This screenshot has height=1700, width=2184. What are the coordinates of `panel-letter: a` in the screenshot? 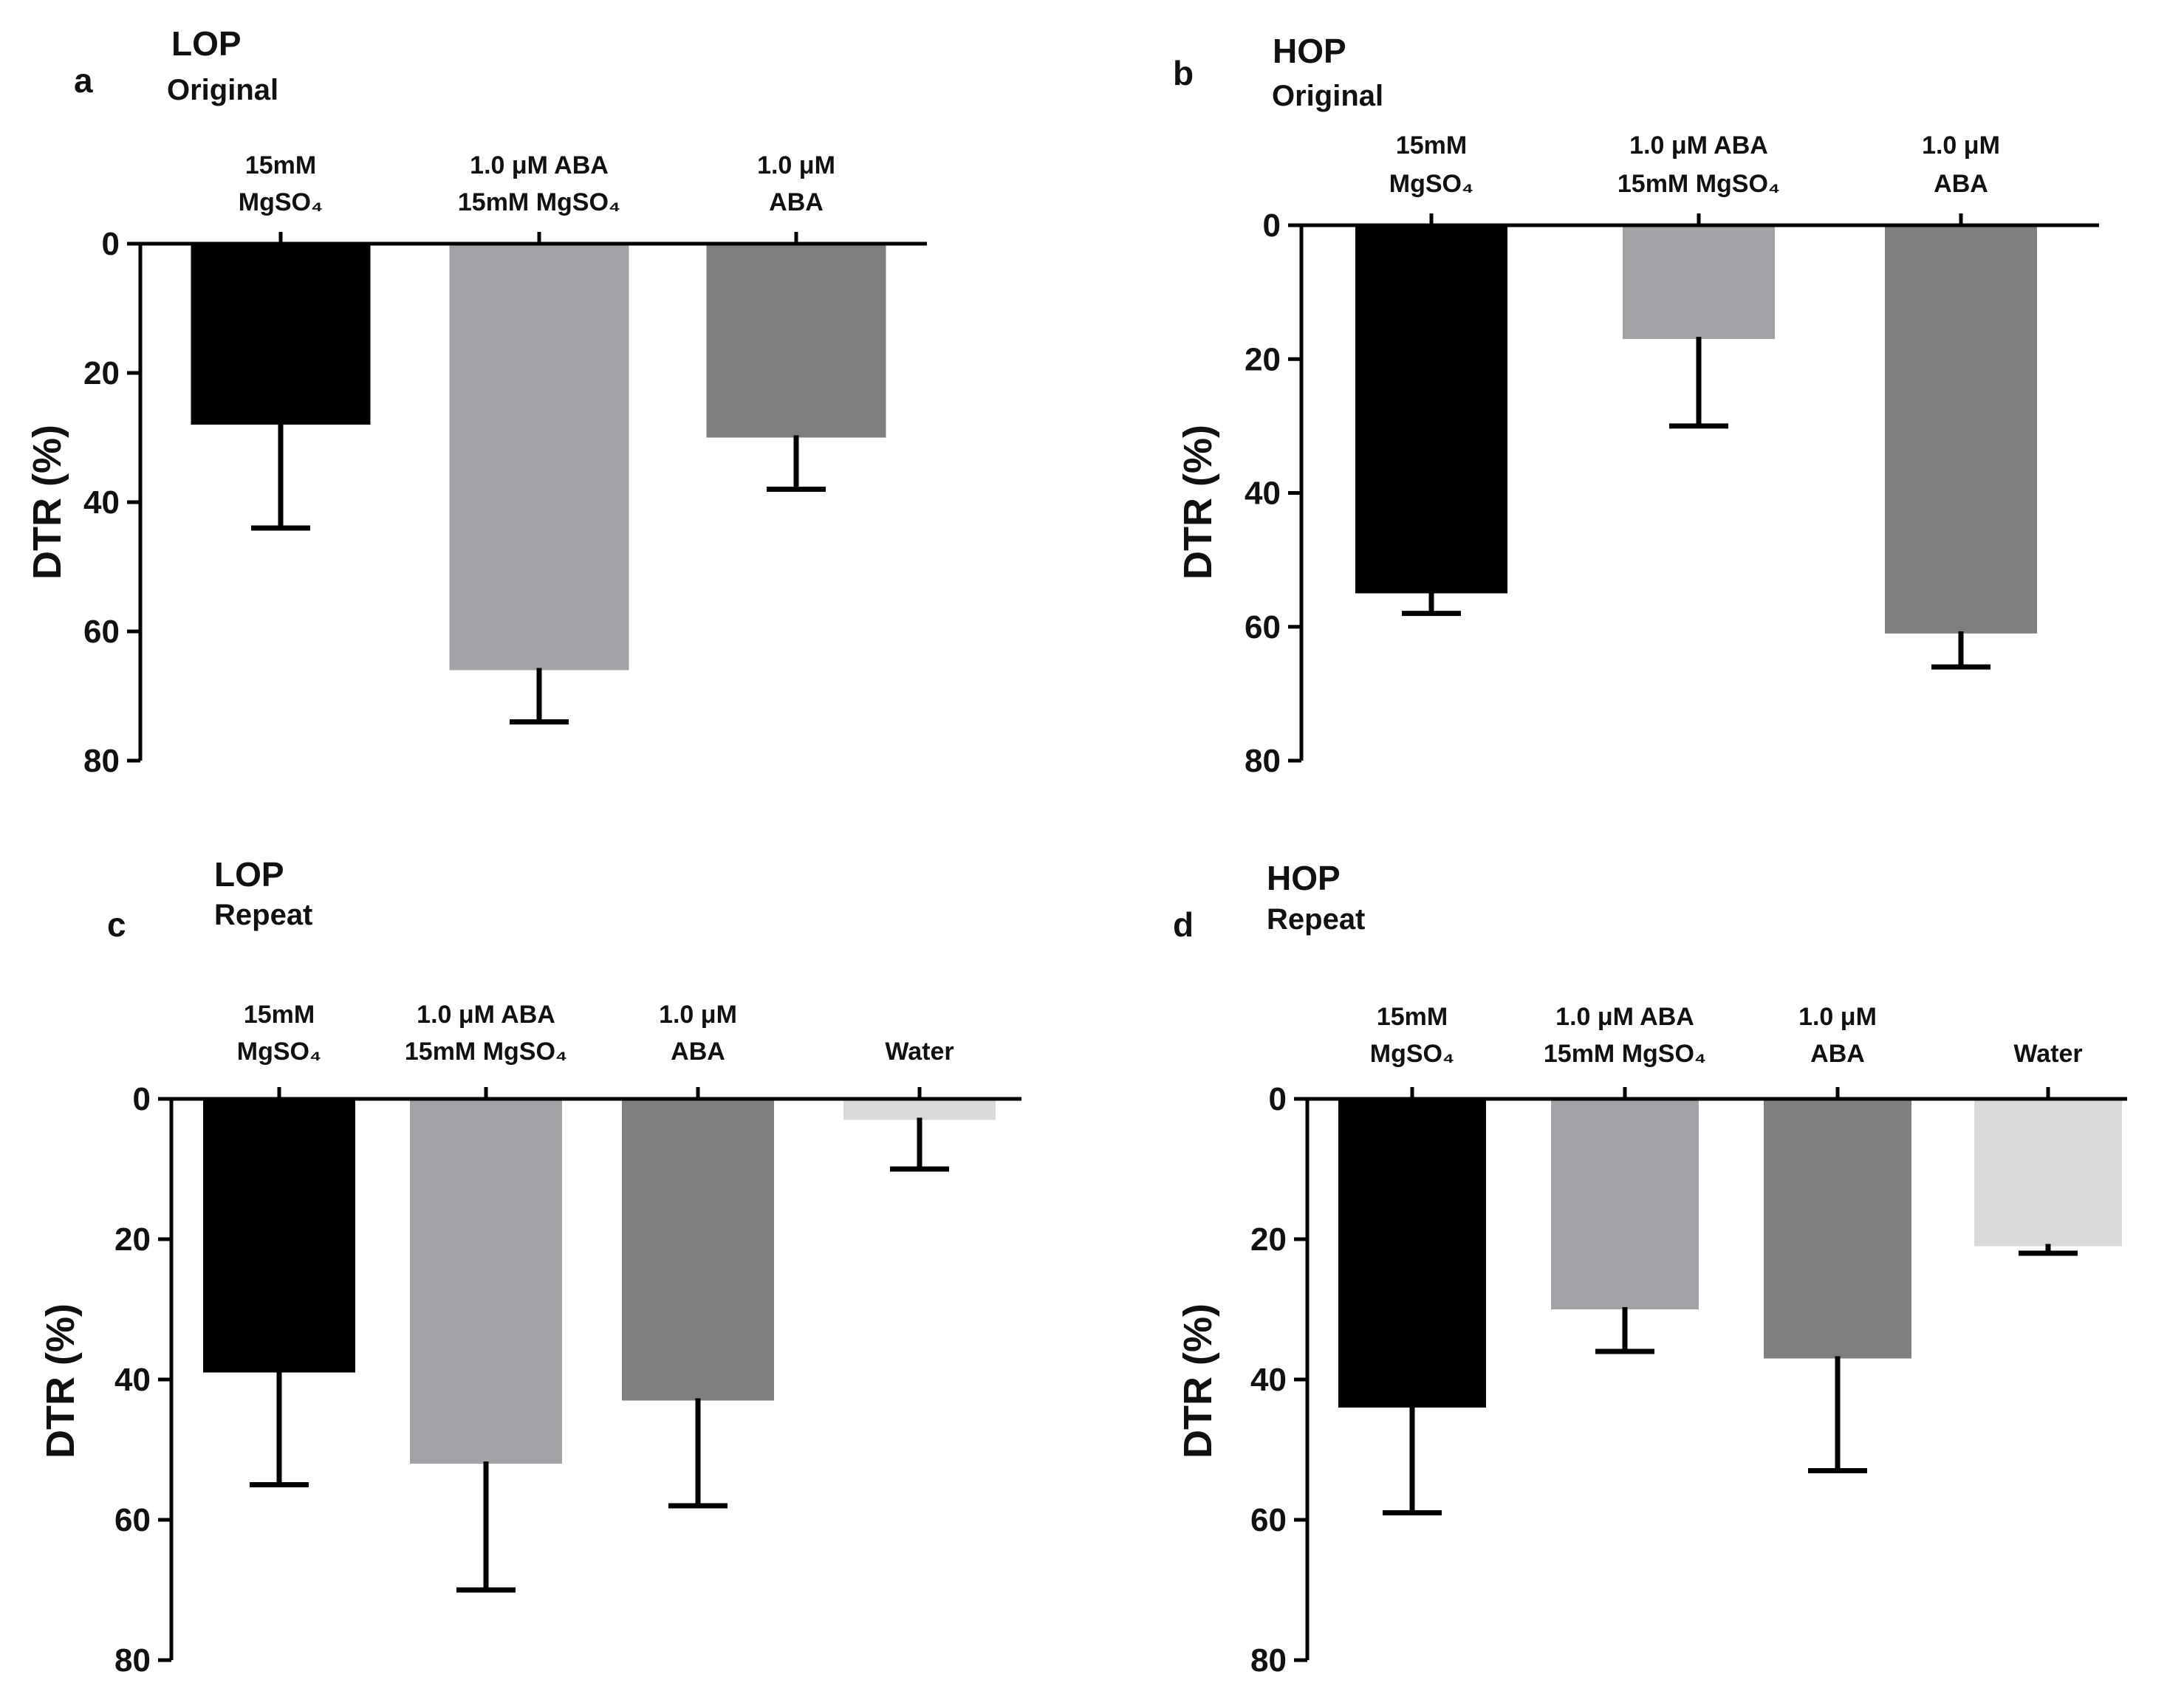 It's located at (83, 80).